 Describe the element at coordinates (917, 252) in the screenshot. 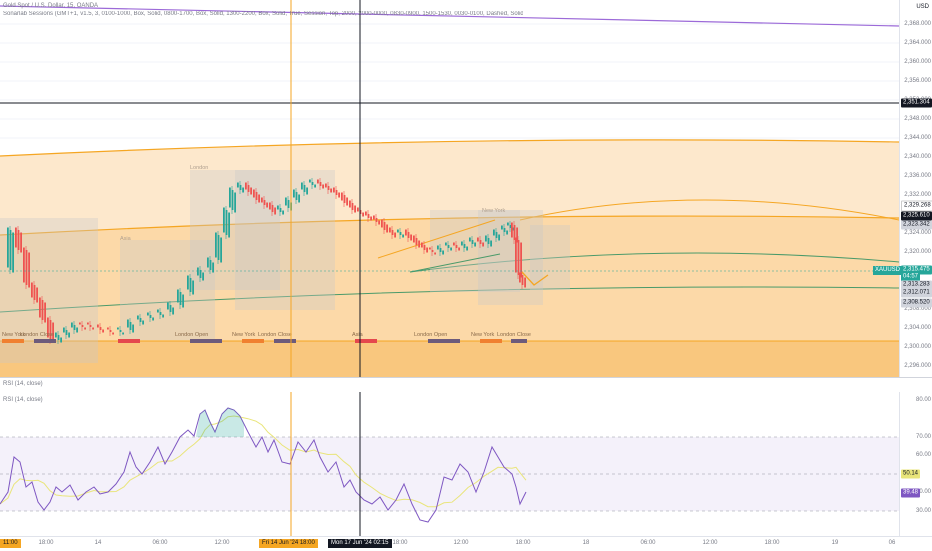

I see `price-tick: 2,320.000` at that location.